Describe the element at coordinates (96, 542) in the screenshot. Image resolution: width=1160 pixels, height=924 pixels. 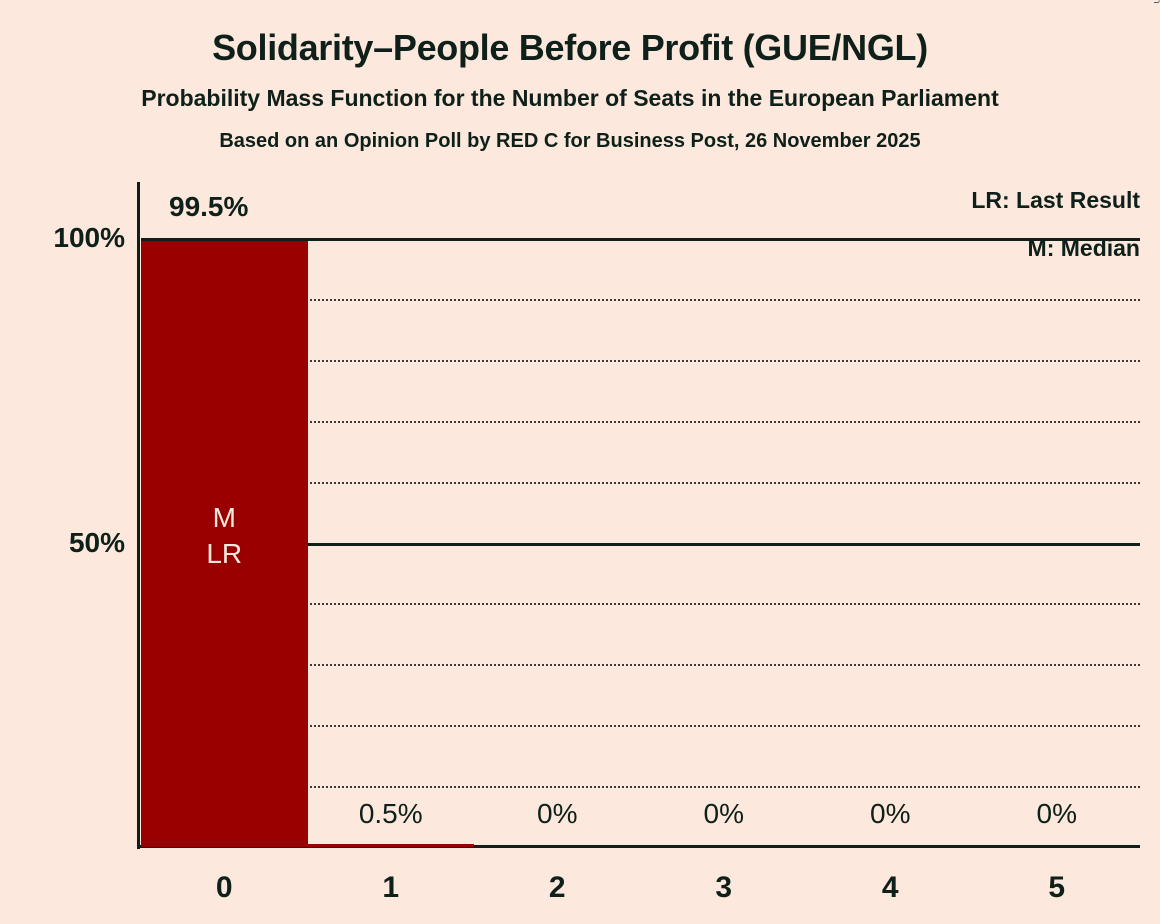
I see `y-tick-50: 50%` at that location.